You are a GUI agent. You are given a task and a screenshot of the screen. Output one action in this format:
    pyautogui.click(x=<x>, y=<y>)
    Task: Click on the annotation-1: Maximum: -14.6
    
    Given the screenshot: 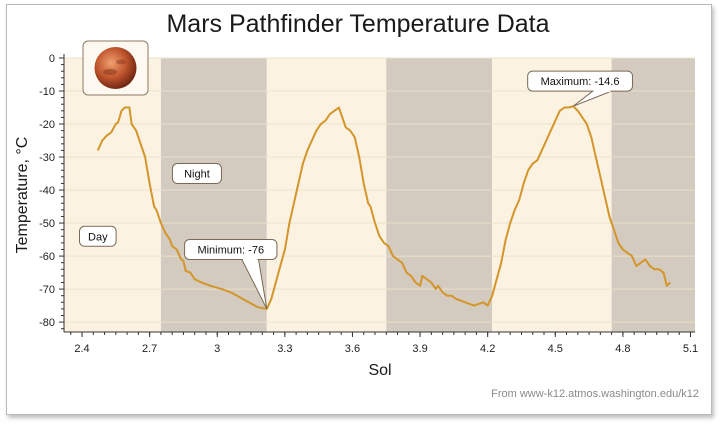 What is the action you would take?
    pyautogui.click(x=580, y=81)
    